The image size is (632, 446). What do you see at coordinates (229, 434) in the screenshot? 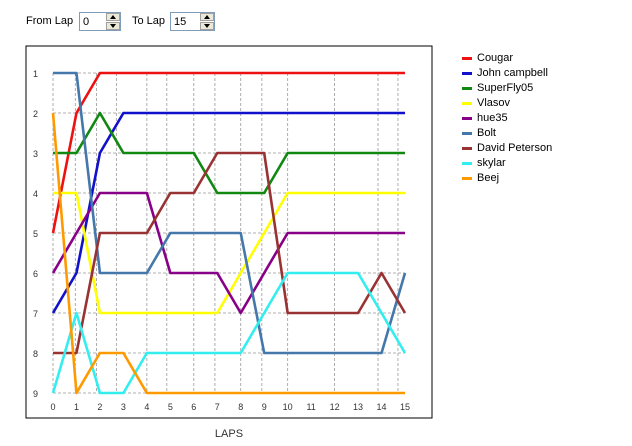
I see `x-axis-label: LAPS` at bounding box center [229, 434].